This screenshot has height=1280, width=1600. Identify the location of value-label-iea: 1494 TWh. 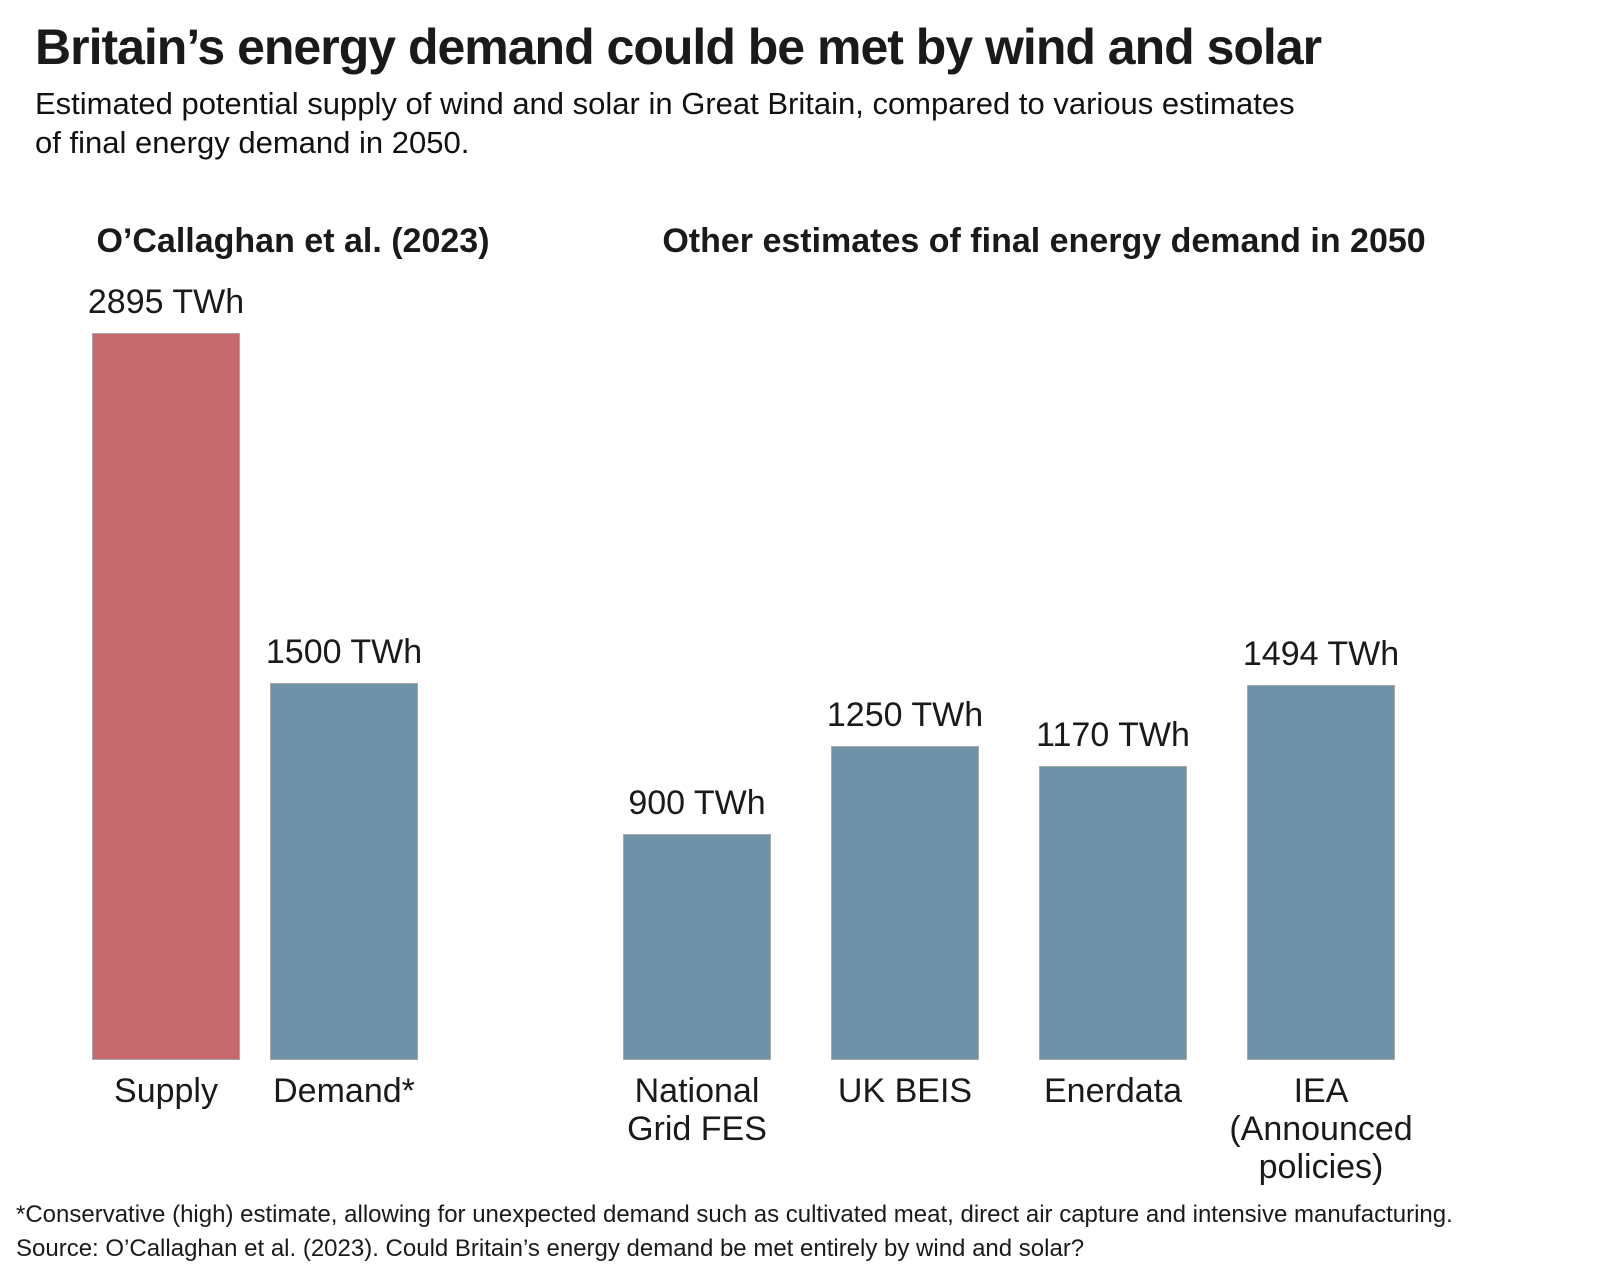
(1321, 654).